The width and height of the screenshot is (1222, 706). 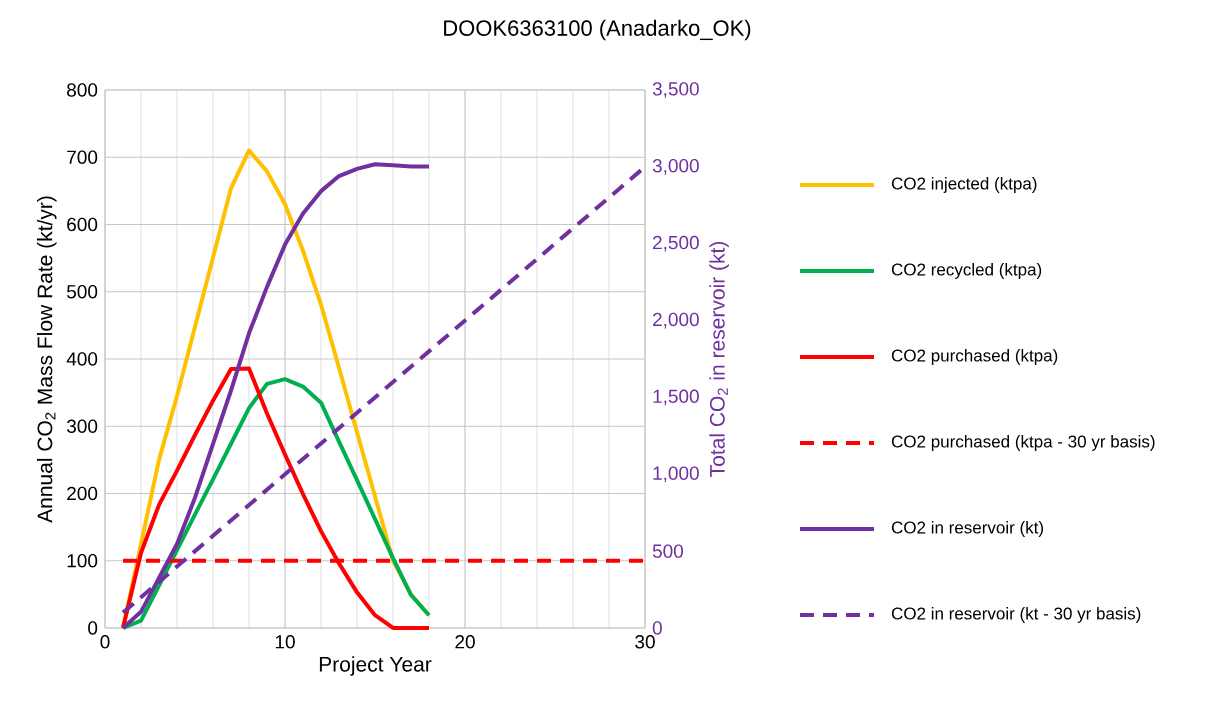 I want to click on y-tick-label: 700, so click(x=82, y=157).